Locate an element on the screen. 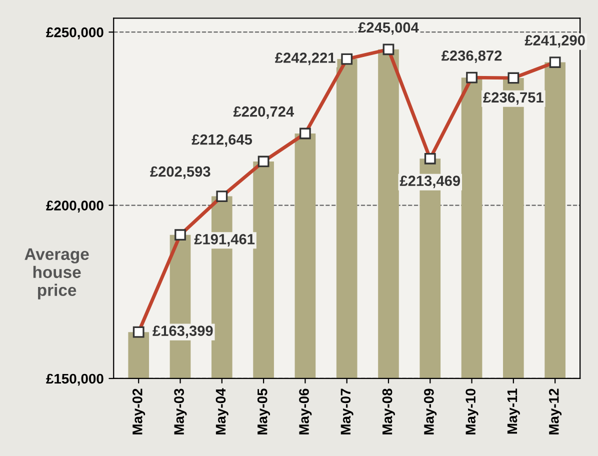 The height and width of the screenshot is (456, 598). data-label: £220,724 is located at coordinates (263, 112).